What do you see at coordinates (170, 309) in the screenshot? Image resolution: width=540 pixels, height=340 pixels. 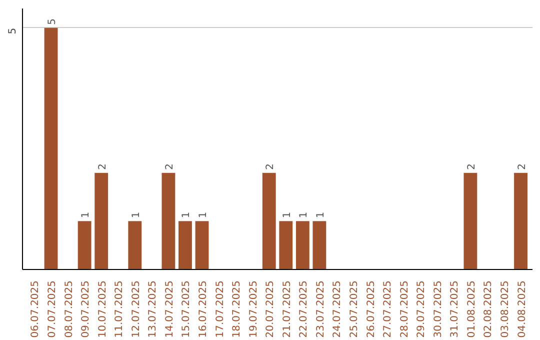 I see `x-tick-label: 14.07.2025` at bounding box center [170, 309].